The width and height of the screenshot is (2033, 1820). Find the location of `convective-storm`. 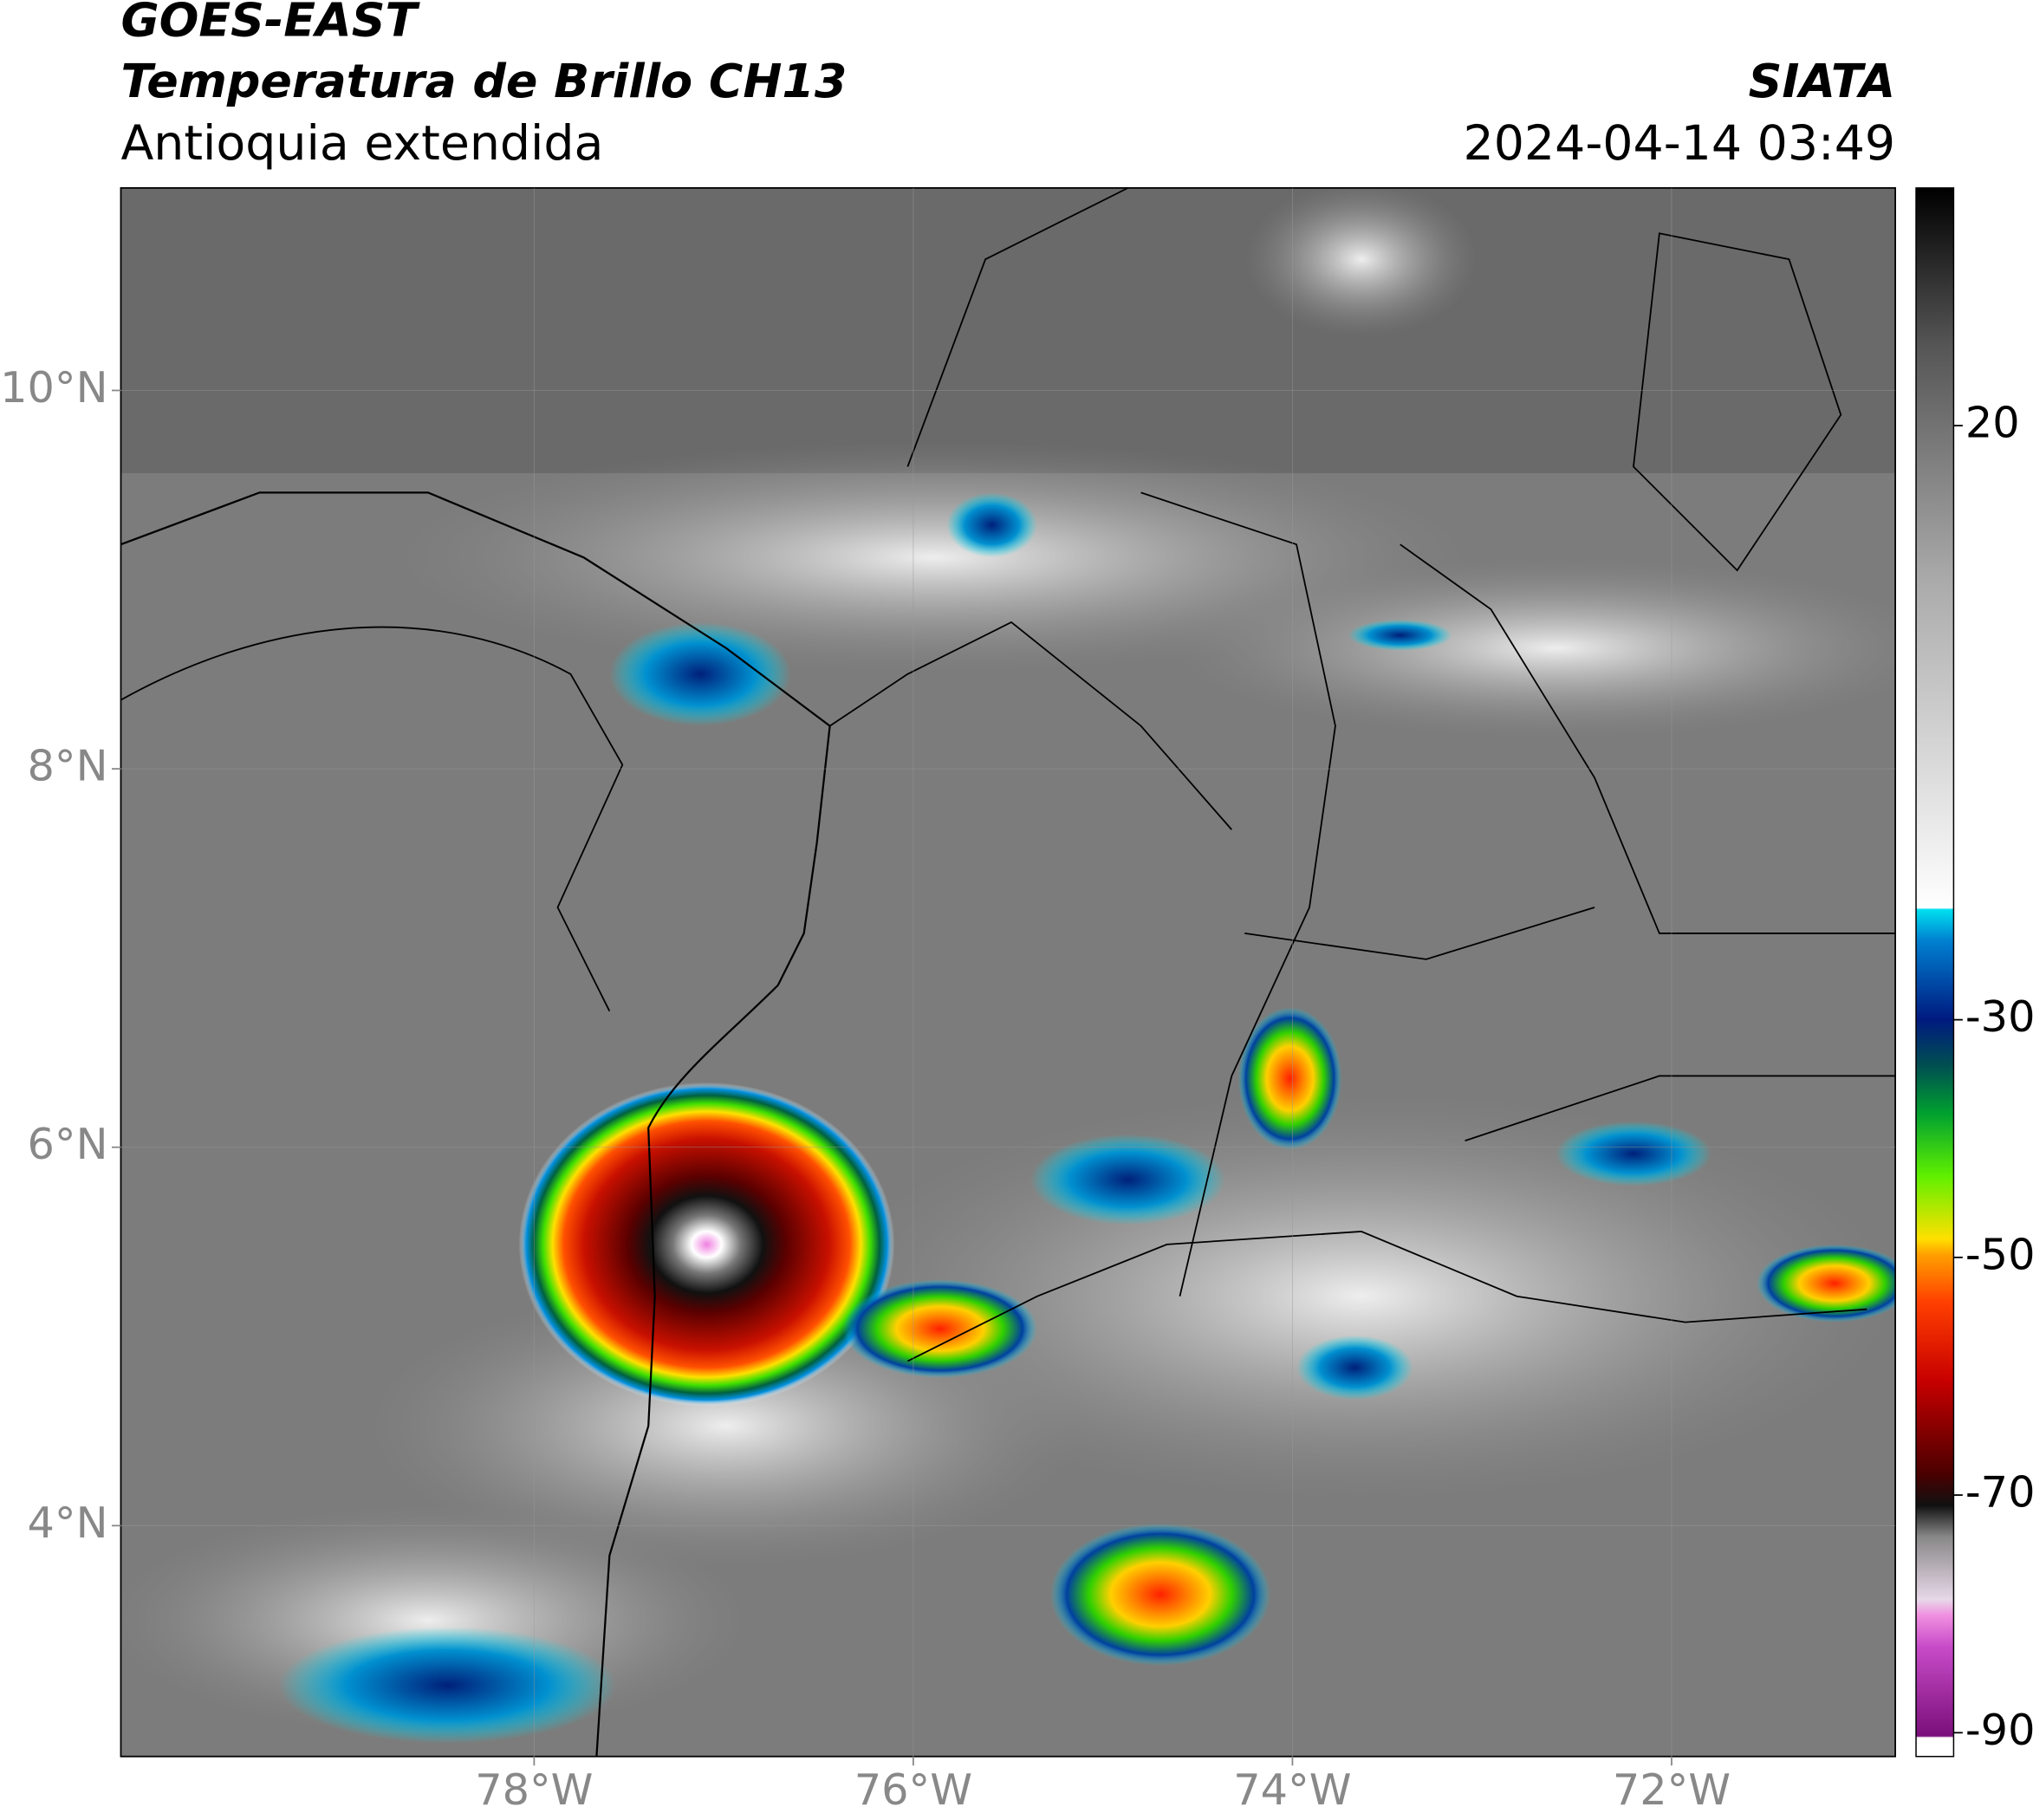

convective-storm is located at coordinates (706, 1244).